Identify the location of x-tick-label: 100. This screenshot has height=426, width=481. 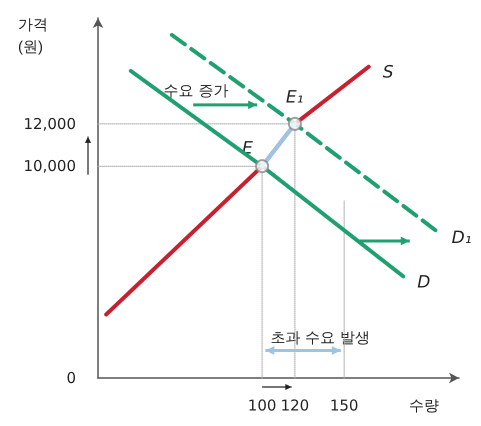
(262, 405).